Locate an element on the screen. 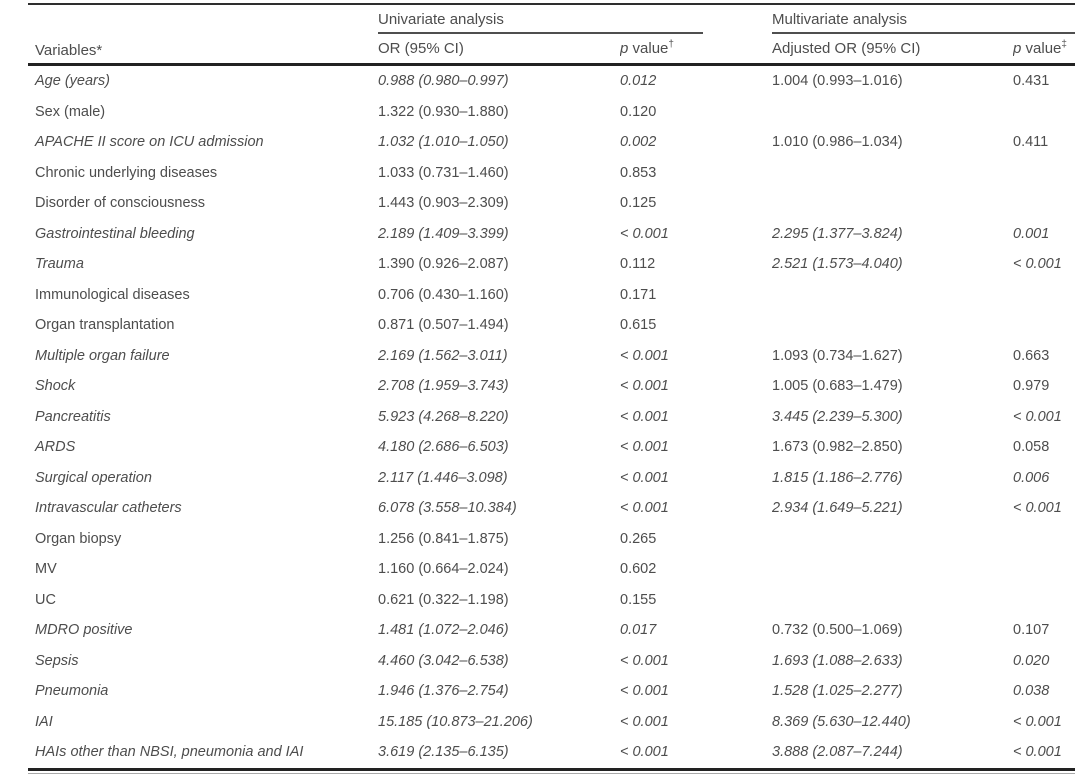 This screenshot has height=777, width=1080. variable-cell: APACHE II score on ICU admission is located at coordinates (149, 142).